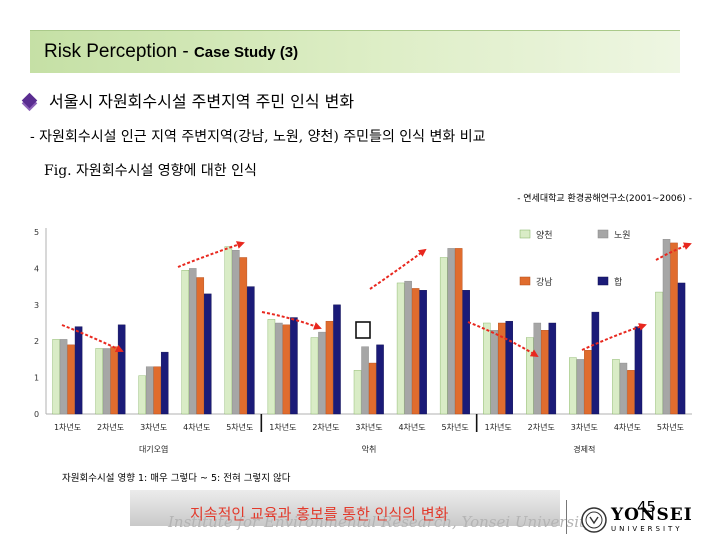  I want to click on bar-노원-12, so click(580, 387).